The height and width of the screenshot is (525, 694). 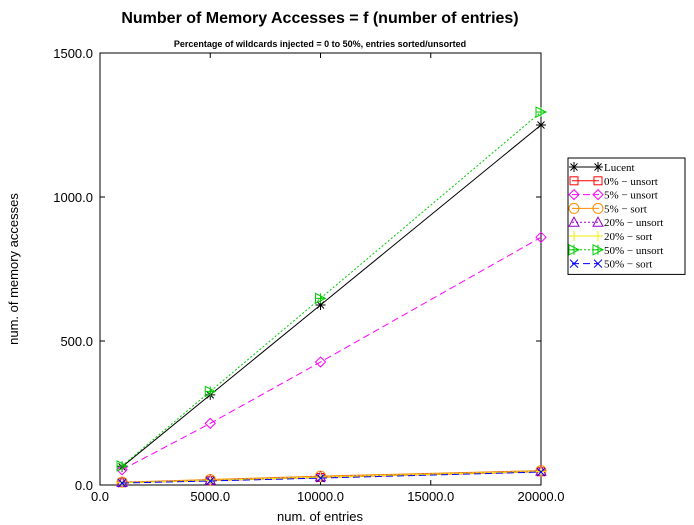 I want to click on legend-item: 5% − sort, so click(x=607, y=208).